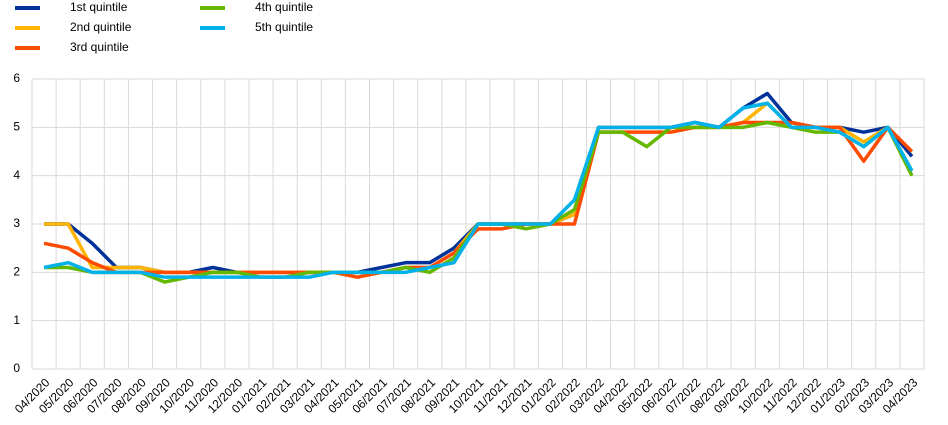 The image size is (948, 425). I want to click on legend-label: 1st quintile, so click(99, 7).